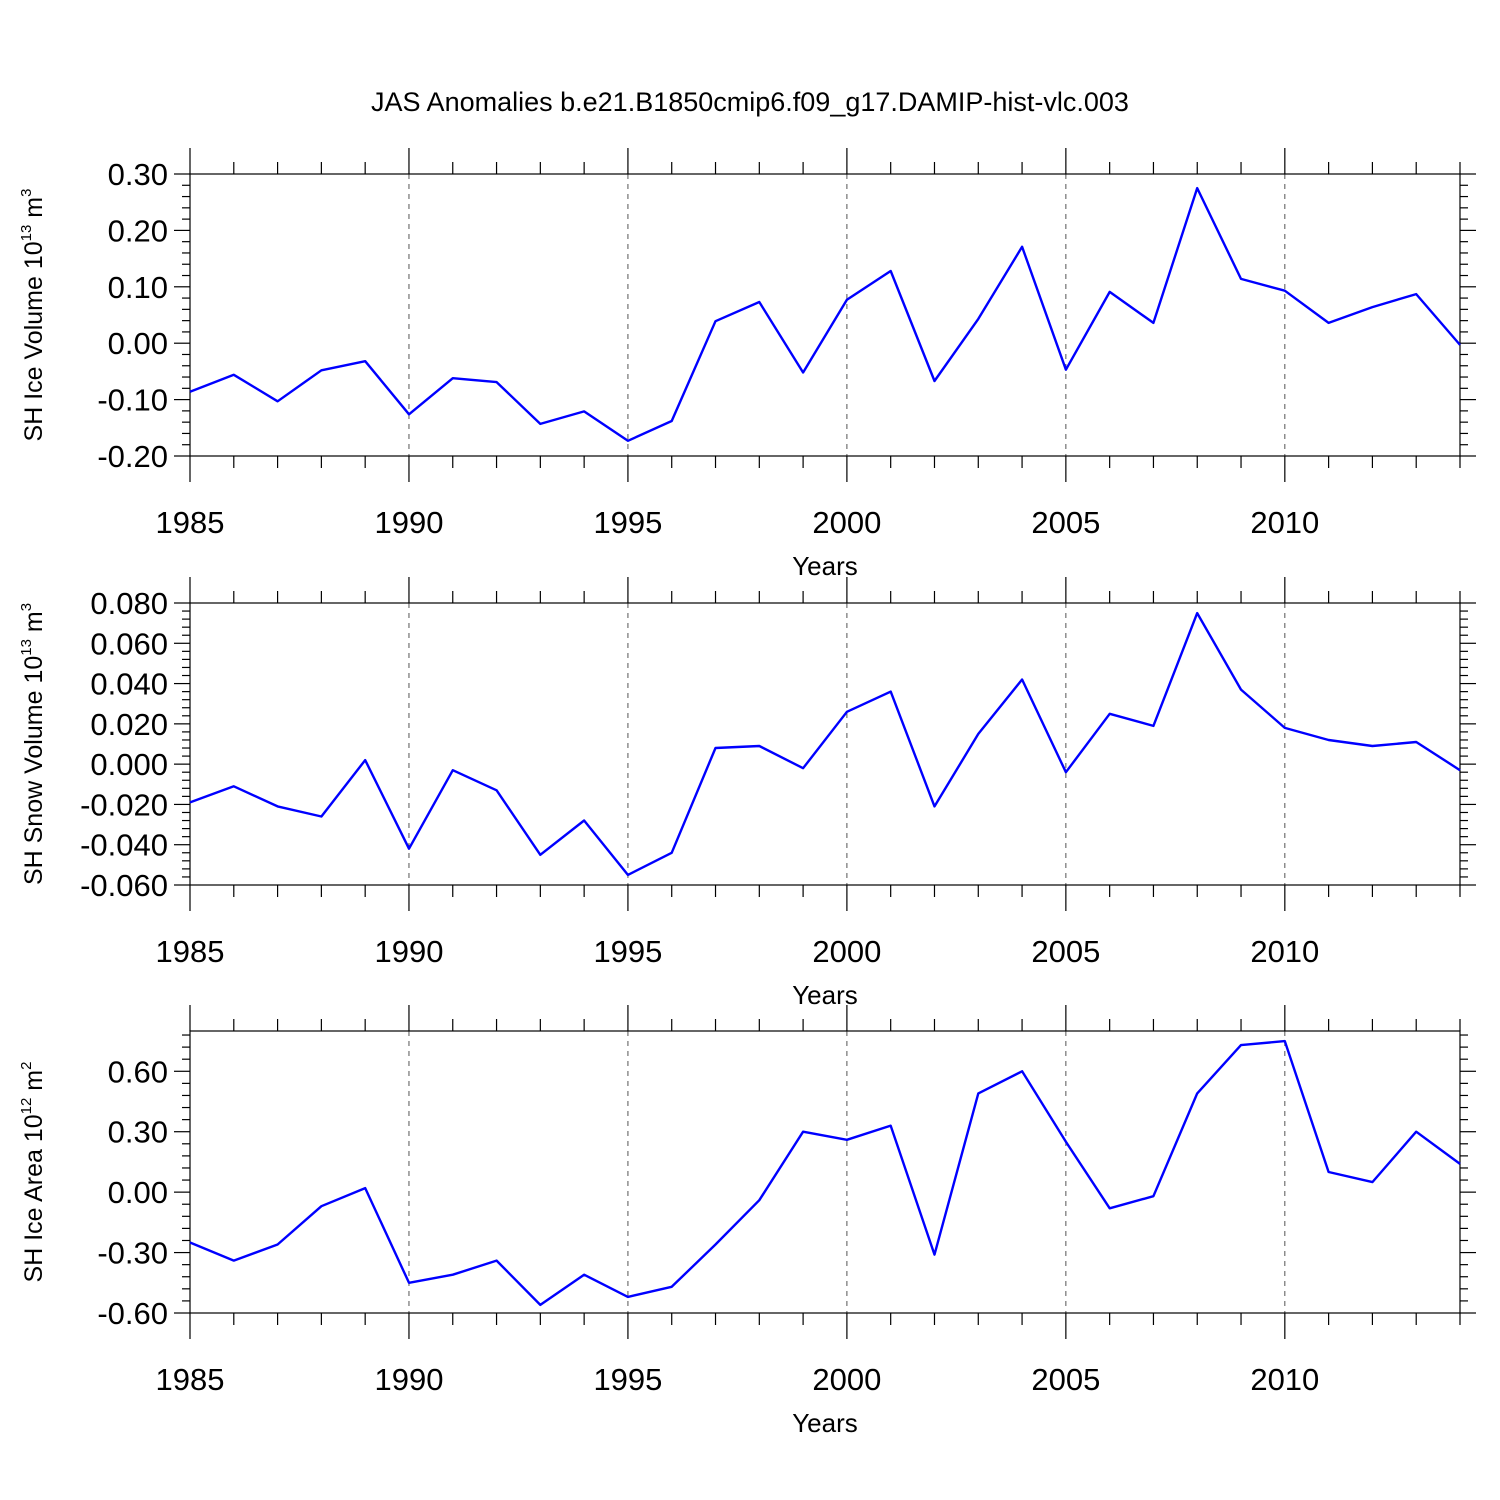 The height and width of the screenshot is (1500, 1500). Describe the element at coordinates (129, 764) in the screenshot. I see `y-tick-label: 0.000` at that location.